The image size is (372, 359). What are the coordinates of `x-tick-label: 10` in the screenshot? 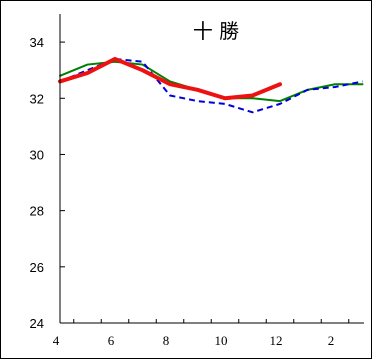 It's located at (221, 340).